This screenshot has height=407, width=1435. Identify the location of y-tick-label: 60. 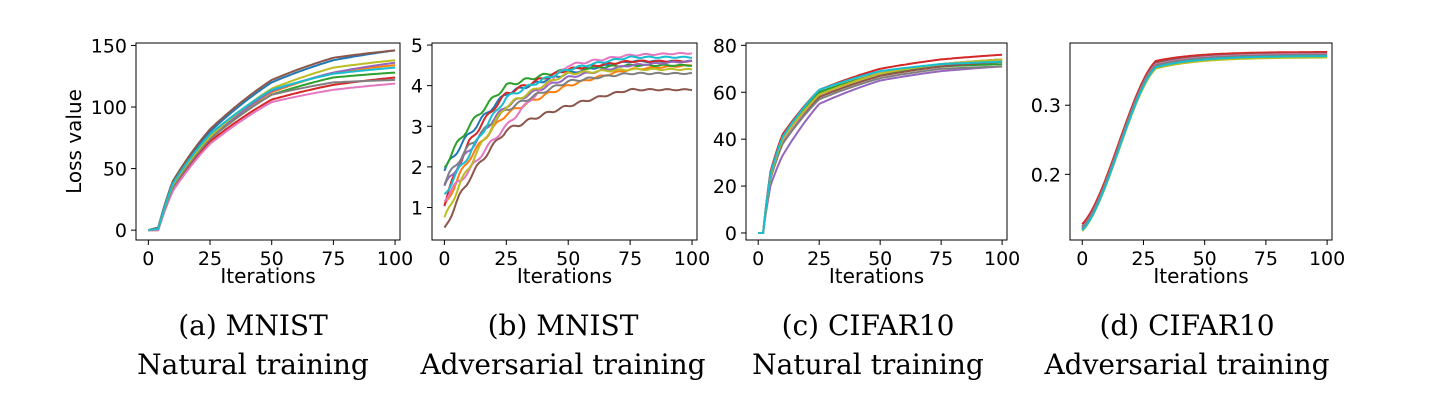
(725, 93).